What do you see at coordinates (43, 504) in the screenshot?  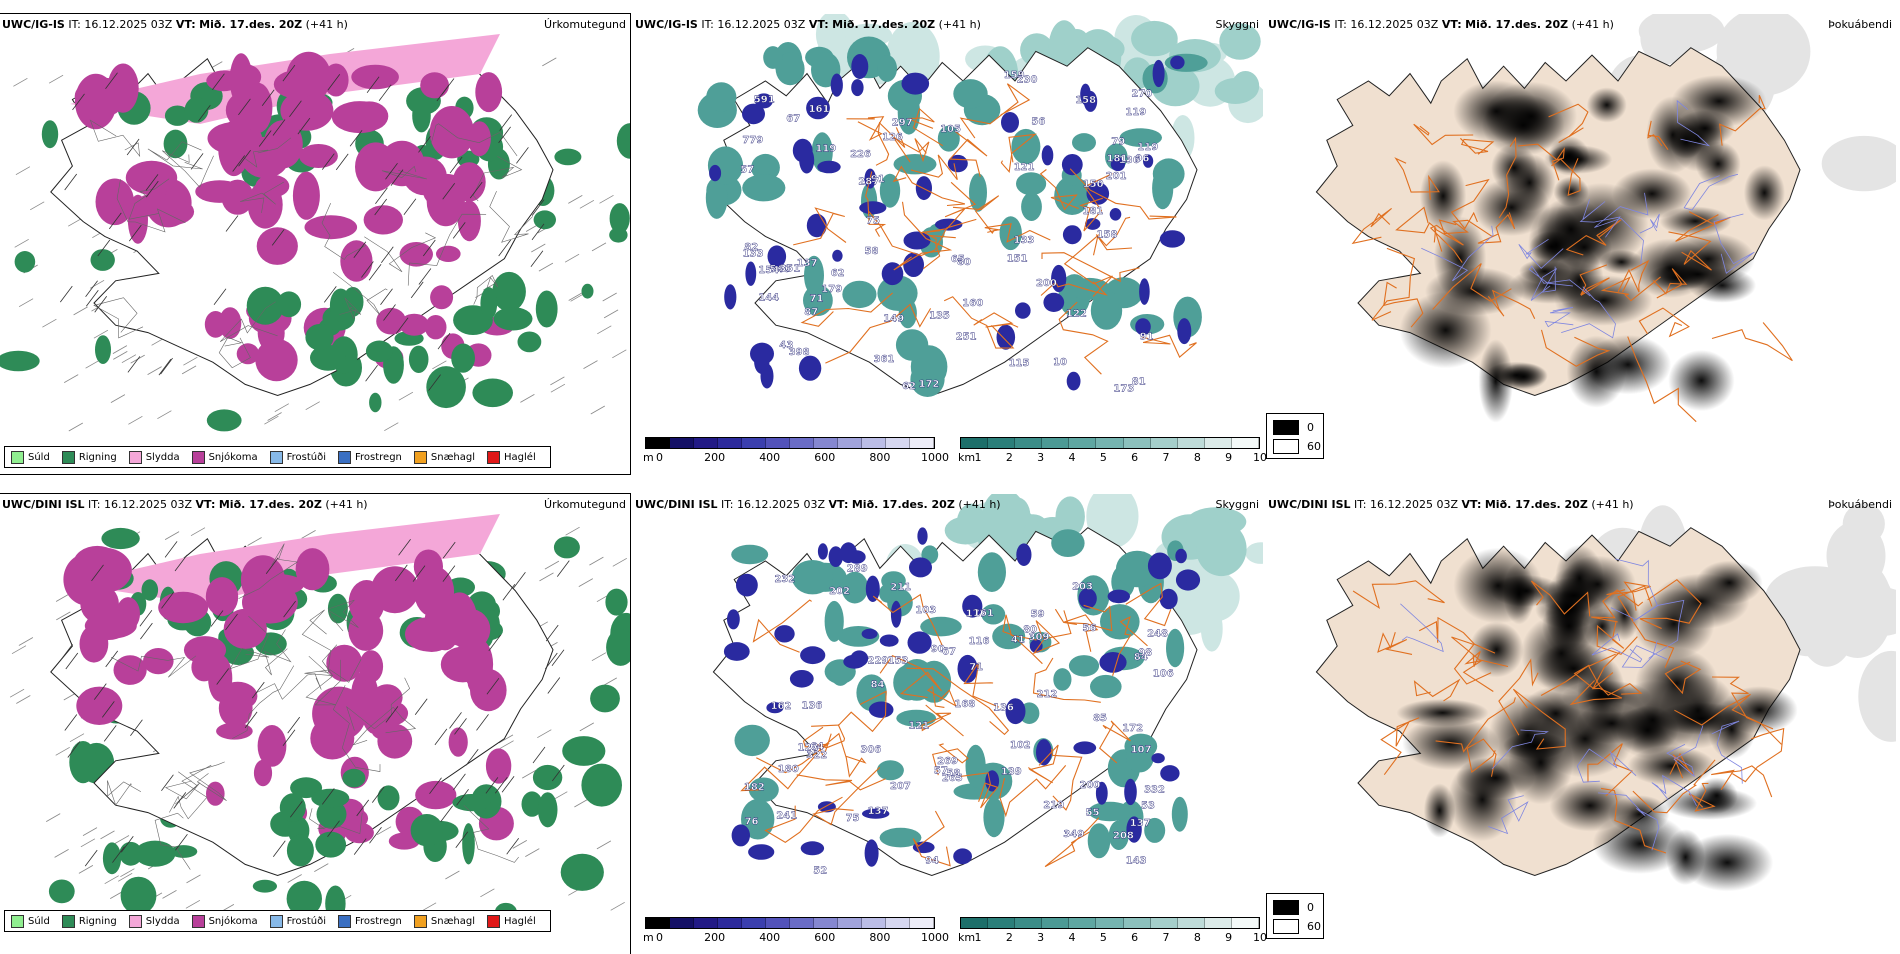 I see `model-name: UWC/DINI ISL` at bounding box center [43, 504].